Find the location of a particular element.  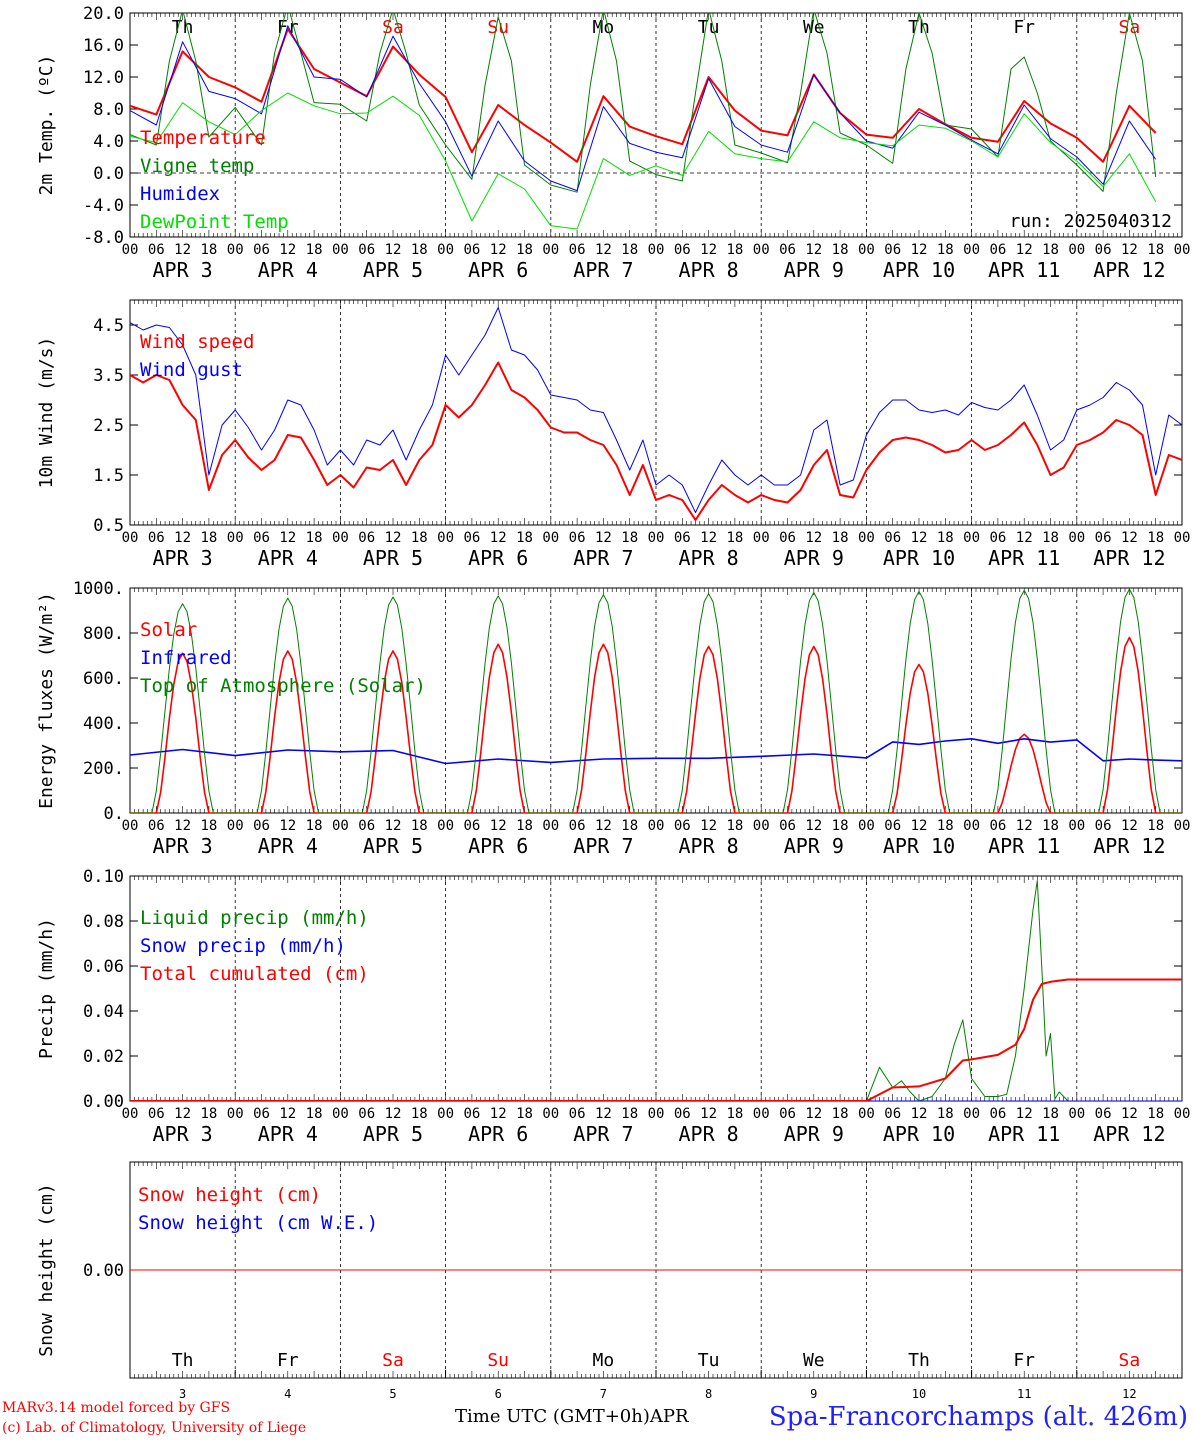

y-tick-label: -8.0 is located at coordinates (103, 238).